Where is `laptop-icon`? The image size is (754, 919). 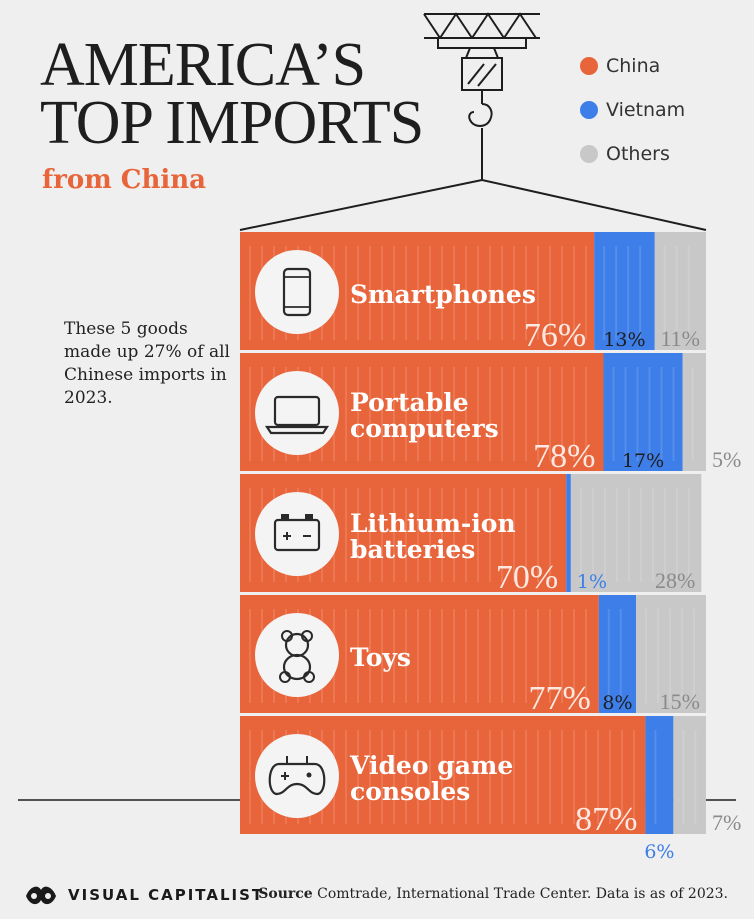
laptop-icon is located at coordinates (297, 415).